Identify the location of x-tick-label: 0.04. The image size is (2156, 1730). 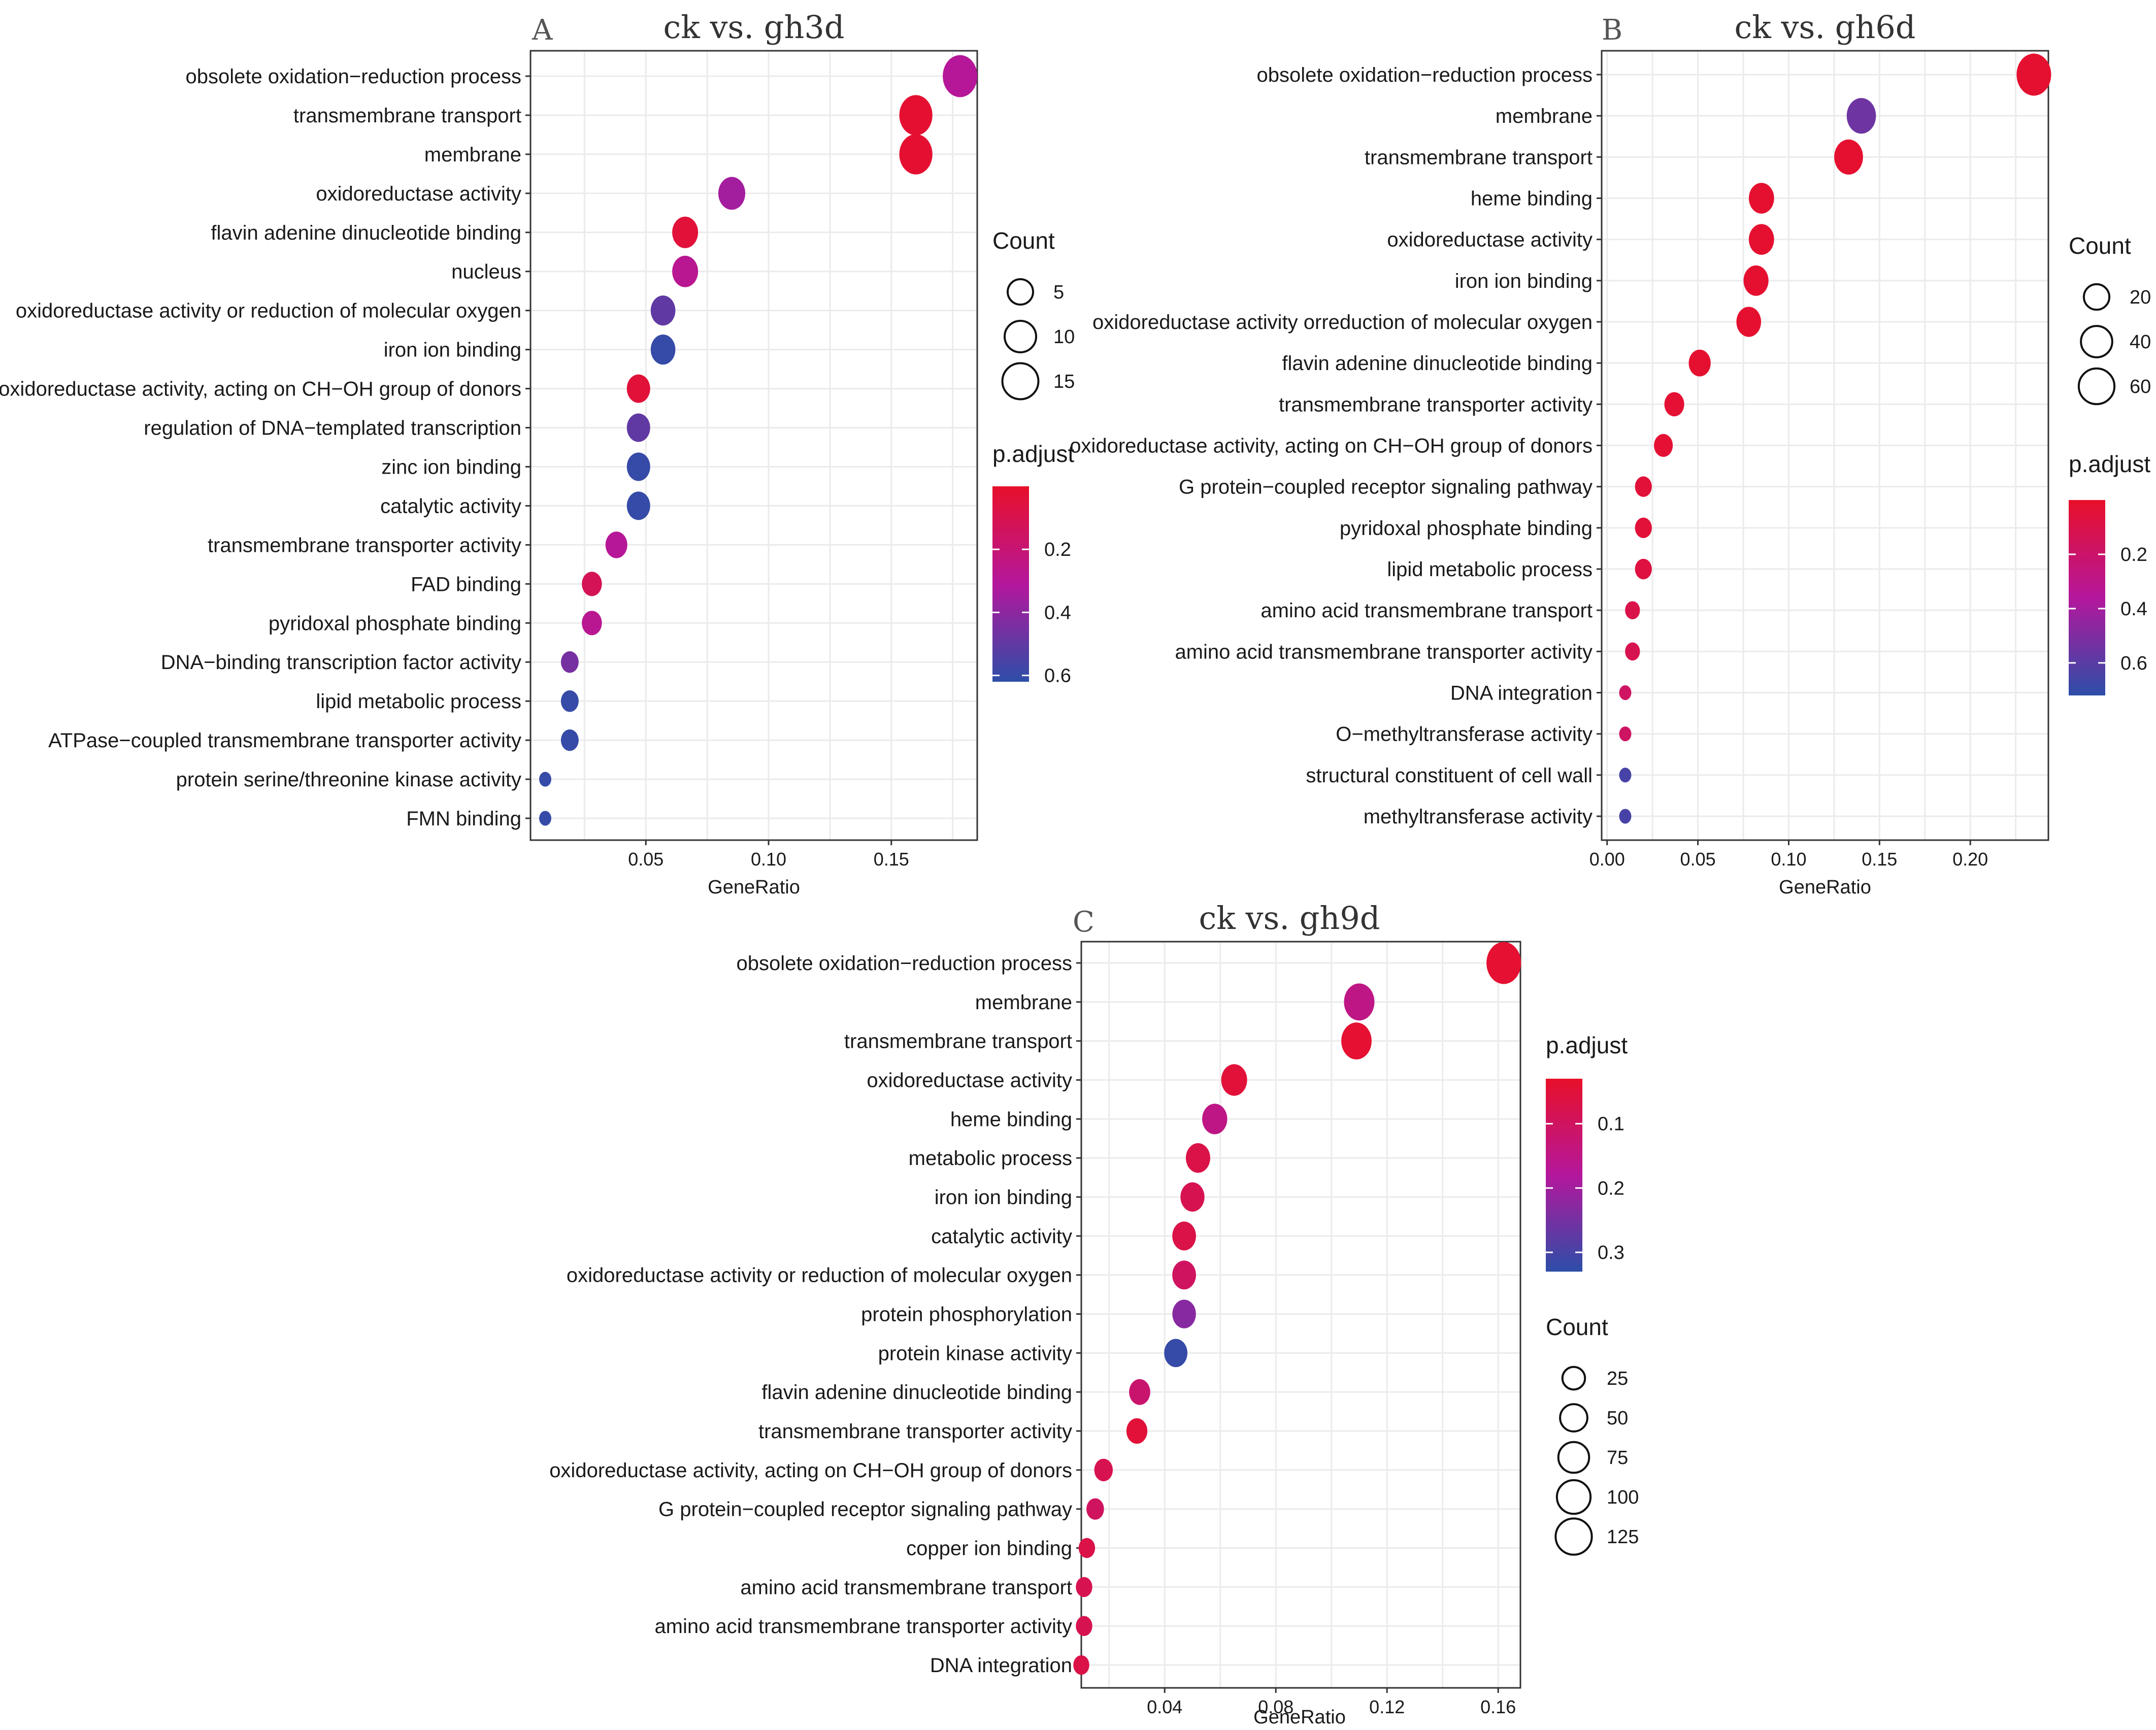
(1164, 1706).